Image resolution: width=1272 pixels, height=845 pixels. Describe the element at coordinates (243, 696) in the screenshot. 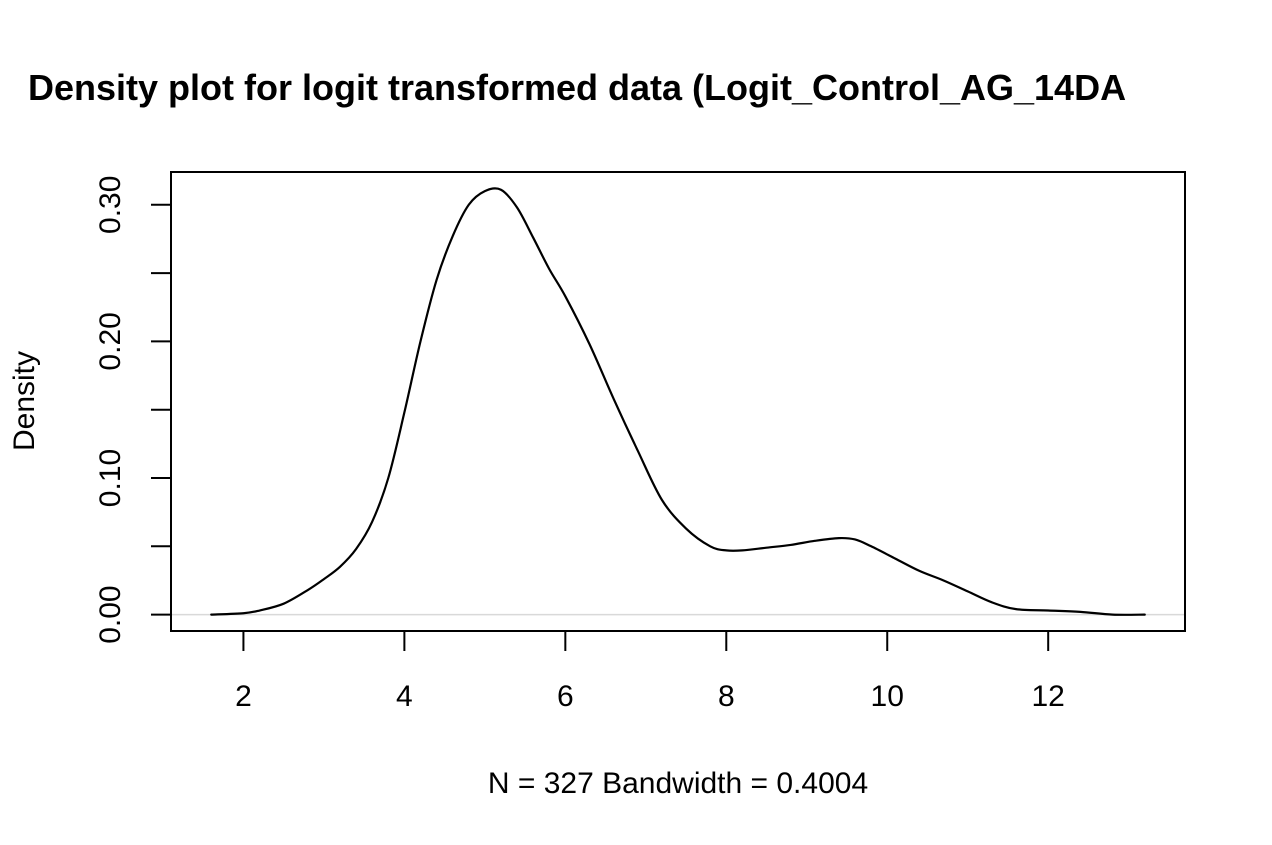

I see `x-tick-label: 2` at that location.